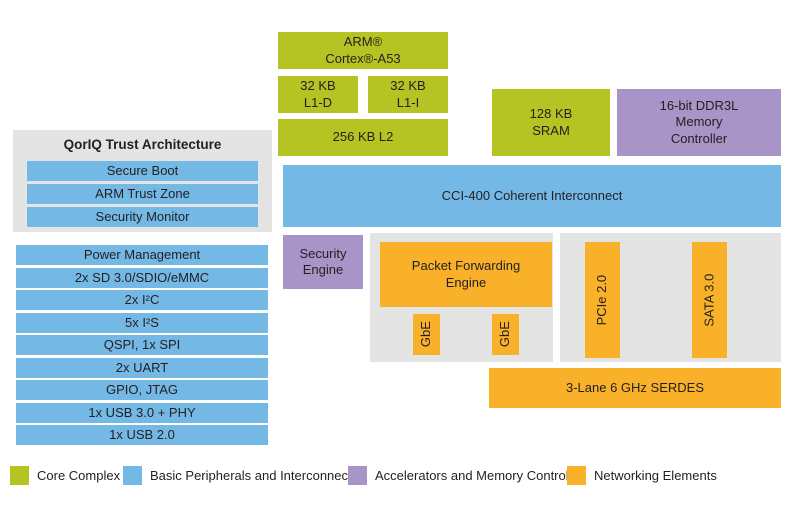 Image resolution: width=800 pixels, height=515 pixels. Describe the element at coordinates (142, 194) in the screenshot. I see `arm-trust-zone-block: ARM Trust Zone` at that location.